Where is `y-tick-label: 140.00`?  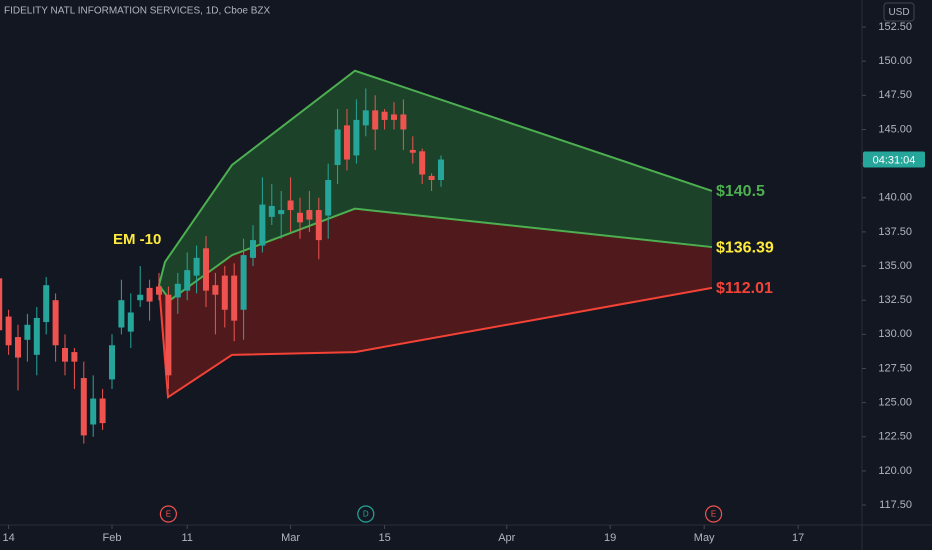
y-tick-label: 140.00 is located at coordinates (895, 198).